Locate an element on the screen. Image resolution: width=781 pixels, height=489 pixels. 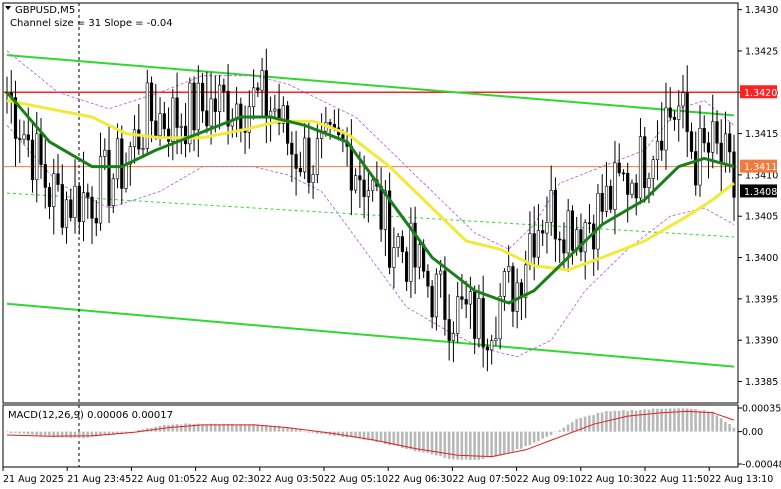
collapse-triangle-icon is located at coordinates (8, 8).